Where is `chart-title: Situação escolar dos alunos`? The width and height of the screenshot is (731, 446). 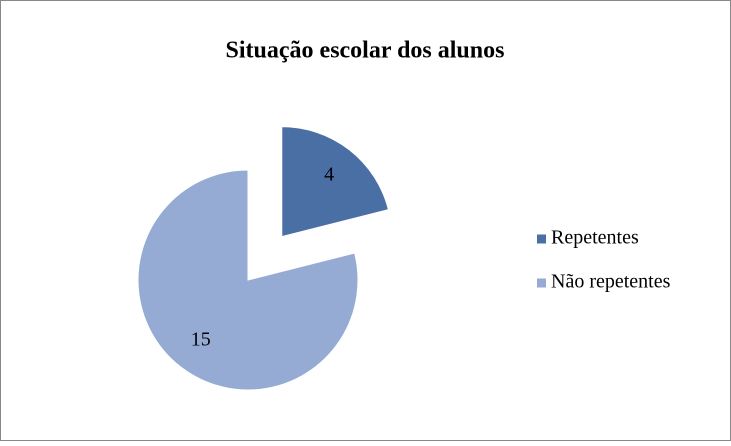
chart-title: Situação escolar dos alunos is located at coordinates (365, 51).